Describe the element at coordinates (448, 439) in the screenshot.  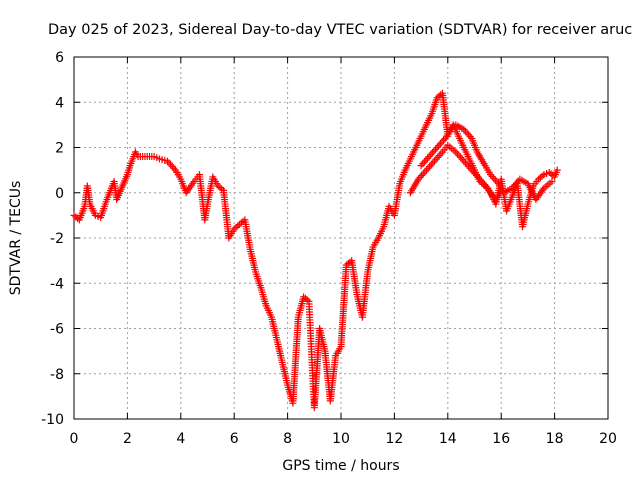
I see `x-tick-label: 14` at that location.